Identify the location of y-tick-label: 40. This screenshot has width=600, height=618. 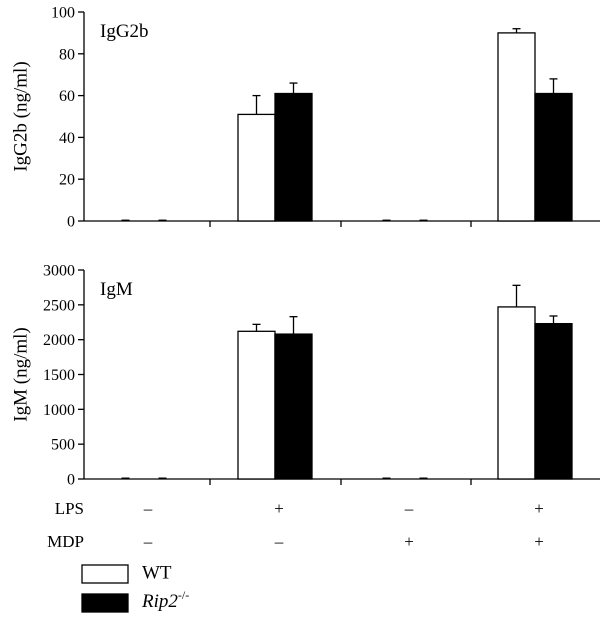
(67, 138).